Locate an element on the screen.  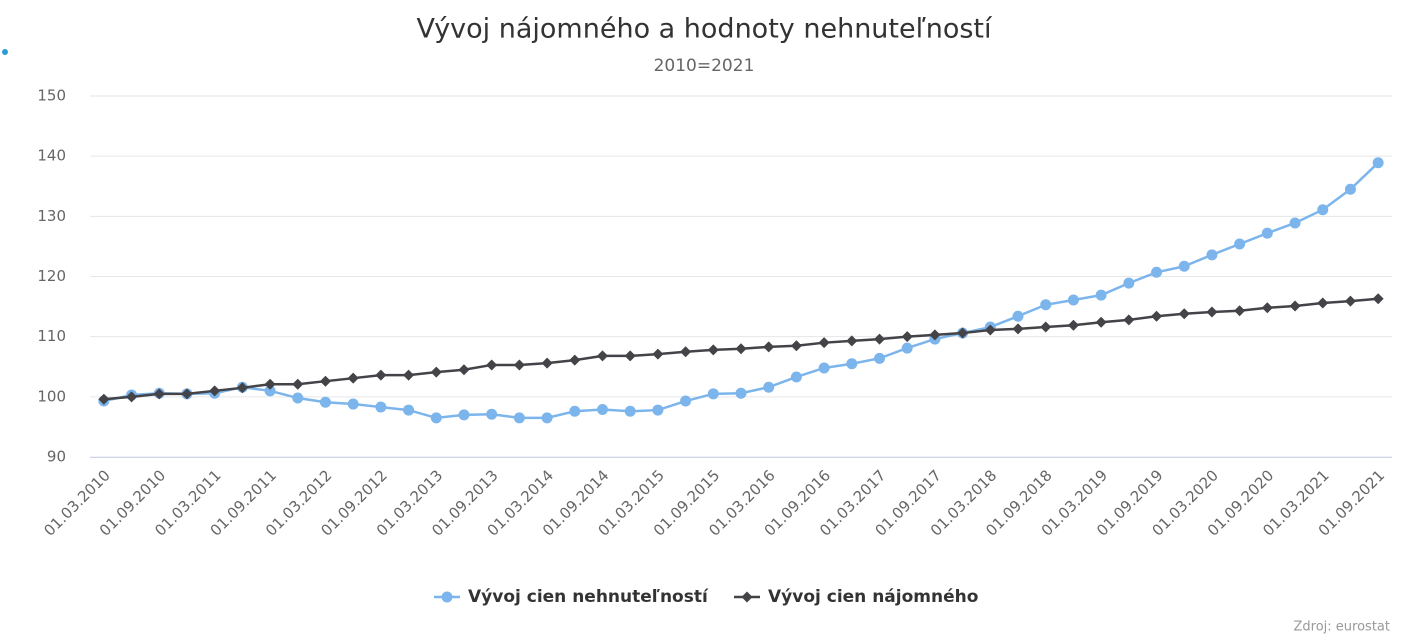
y-tick-label: 140 is located at coordinates (51, 156).